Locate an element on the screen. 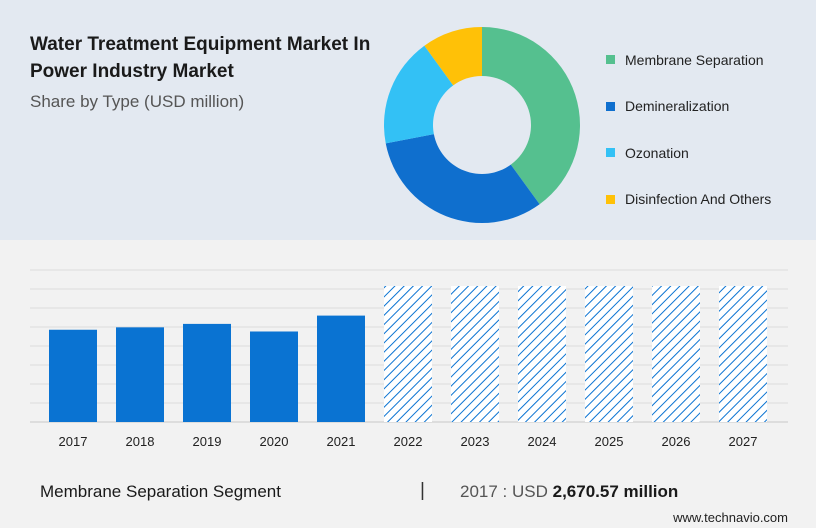  legend-item: Ozonation is located at coordinates (711, 152).